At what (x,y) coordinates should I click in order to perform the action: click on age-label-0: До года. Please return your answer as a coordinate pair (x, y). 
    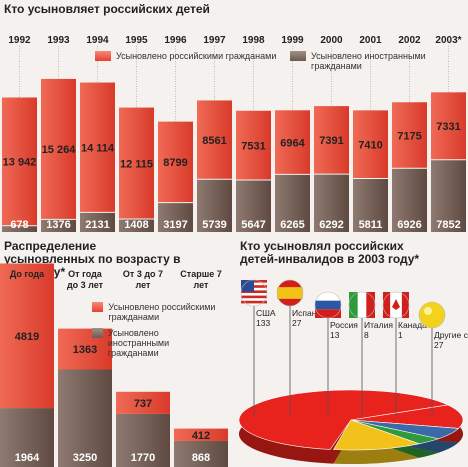
    Looking at the image, I should click on (27, 274).